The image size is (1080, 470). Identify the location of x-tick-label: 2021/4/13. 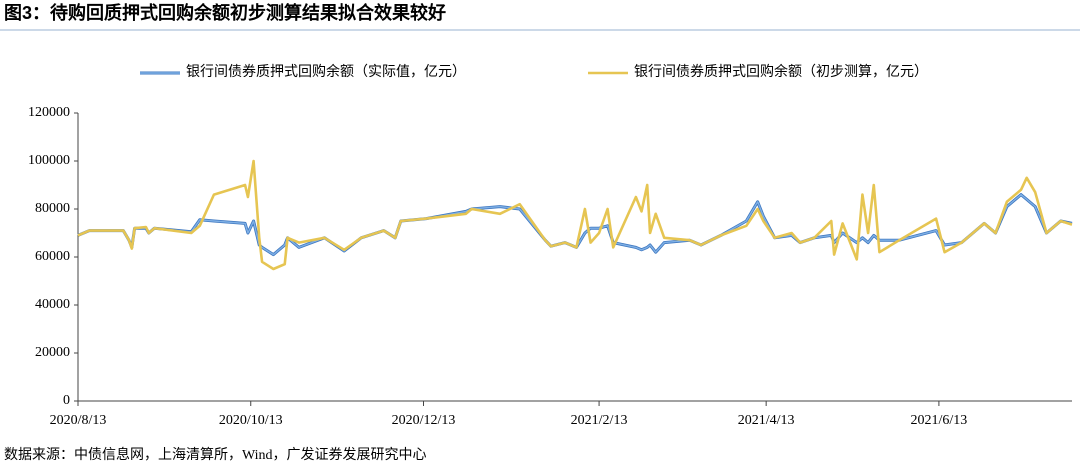
(766, 420).